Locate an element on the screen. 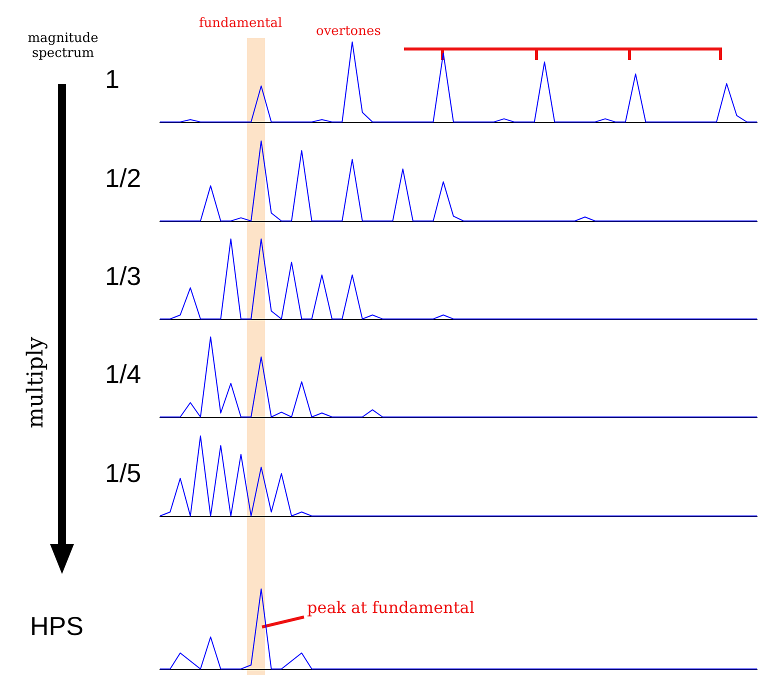  text: multiply is located at coordinates (35, 382).